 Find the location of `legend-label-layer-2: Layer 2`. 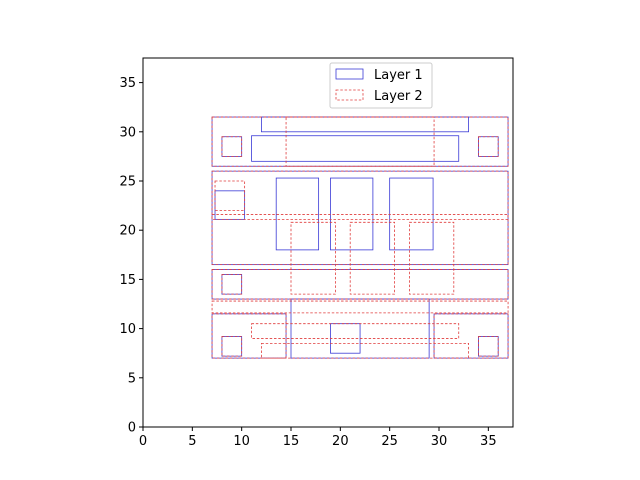

legend-label-layer-2: Layer 2 is located at coordinates (398, 96).